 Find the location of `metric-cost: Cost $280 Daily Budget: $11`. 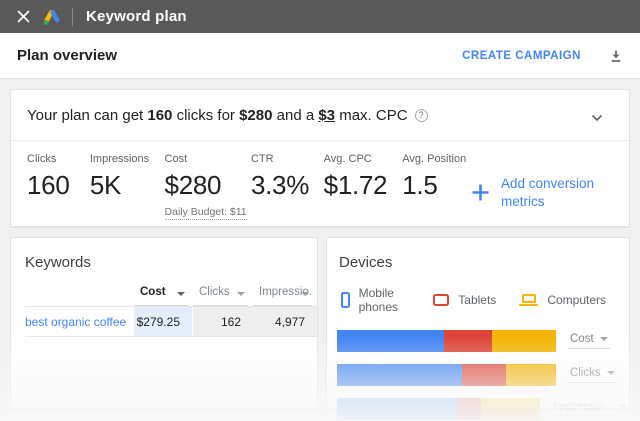

metric-cost: Cost $280 Daily Budget: $11 is located at coordinates (207, 186).